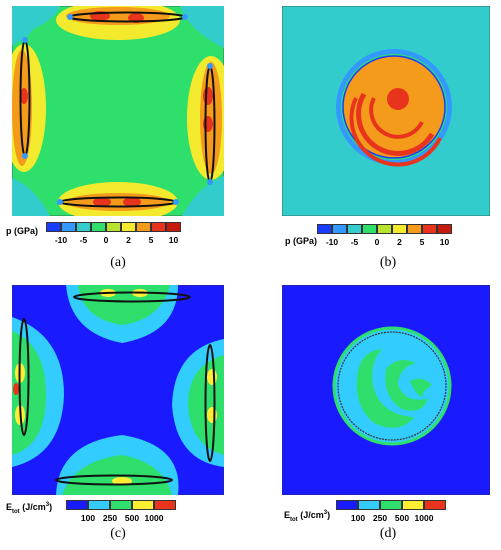 The width and height of the screenshot is (501, 550). Describe the element at coordinates (385, 235) in the screenshot. I see `legend-b: p (GPa) -10 -5 0 2 5 10` at that location.